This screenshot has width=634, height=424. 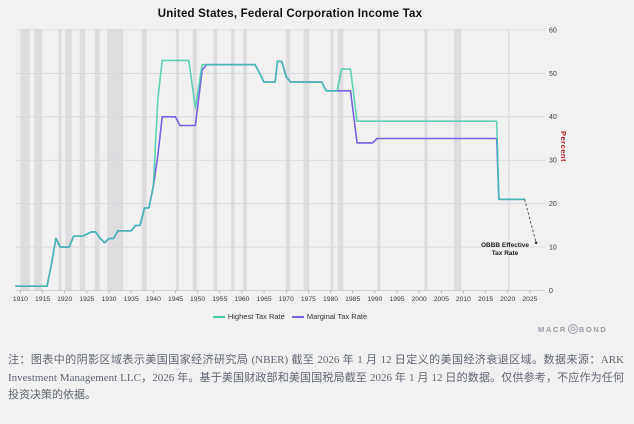 What do you see at coordinates (507, 299) in the screenshot?
I see `x-tick-label-2020: 2020` at bounding box center [507, 299].